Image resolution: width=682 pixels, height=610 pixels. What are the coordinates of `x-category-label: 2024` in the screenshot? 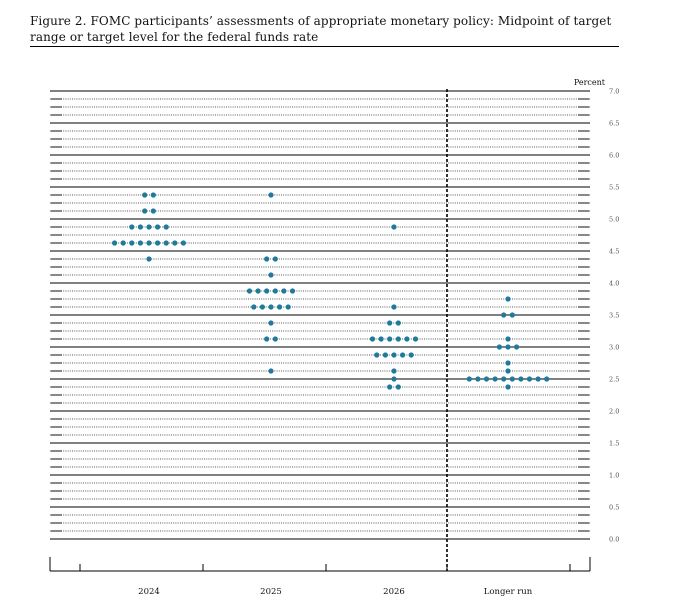 It's located at (149, 592).